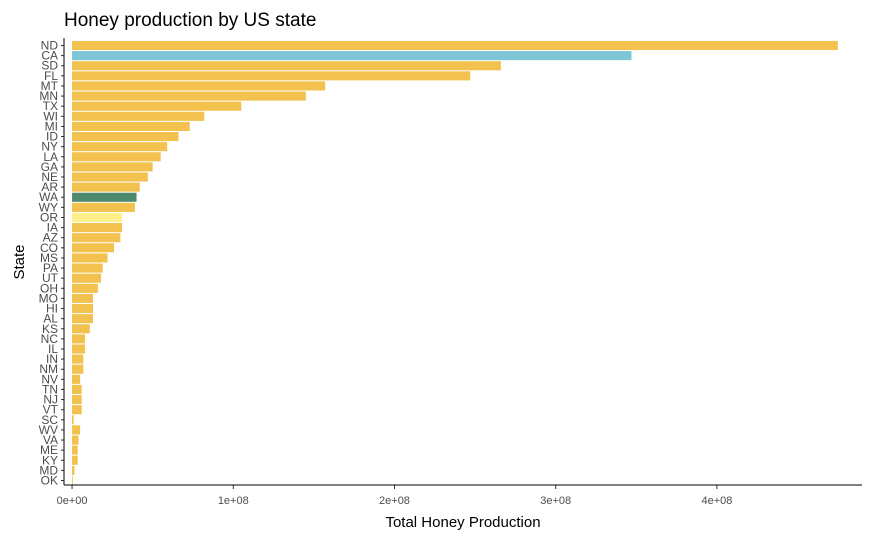 The width and height of the screenshot is (875, 540). Describe the element at coordinates (555, 501) in the screenshot. I see `x-tick-label: 3e+08` at that location.